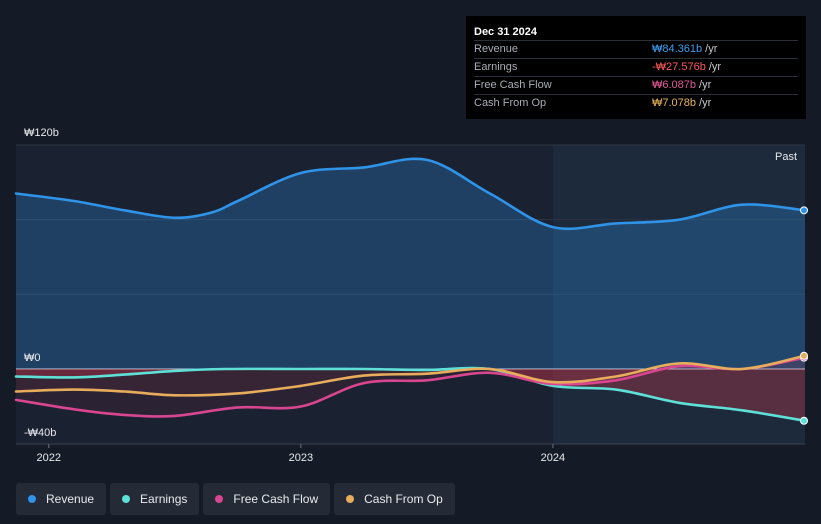 The image size is (821, 524). What do you see at coordinates (505, 32) in the screenshot?
I see `tooltip-date: Dec 31 2024` at bounding box center [505, 32].